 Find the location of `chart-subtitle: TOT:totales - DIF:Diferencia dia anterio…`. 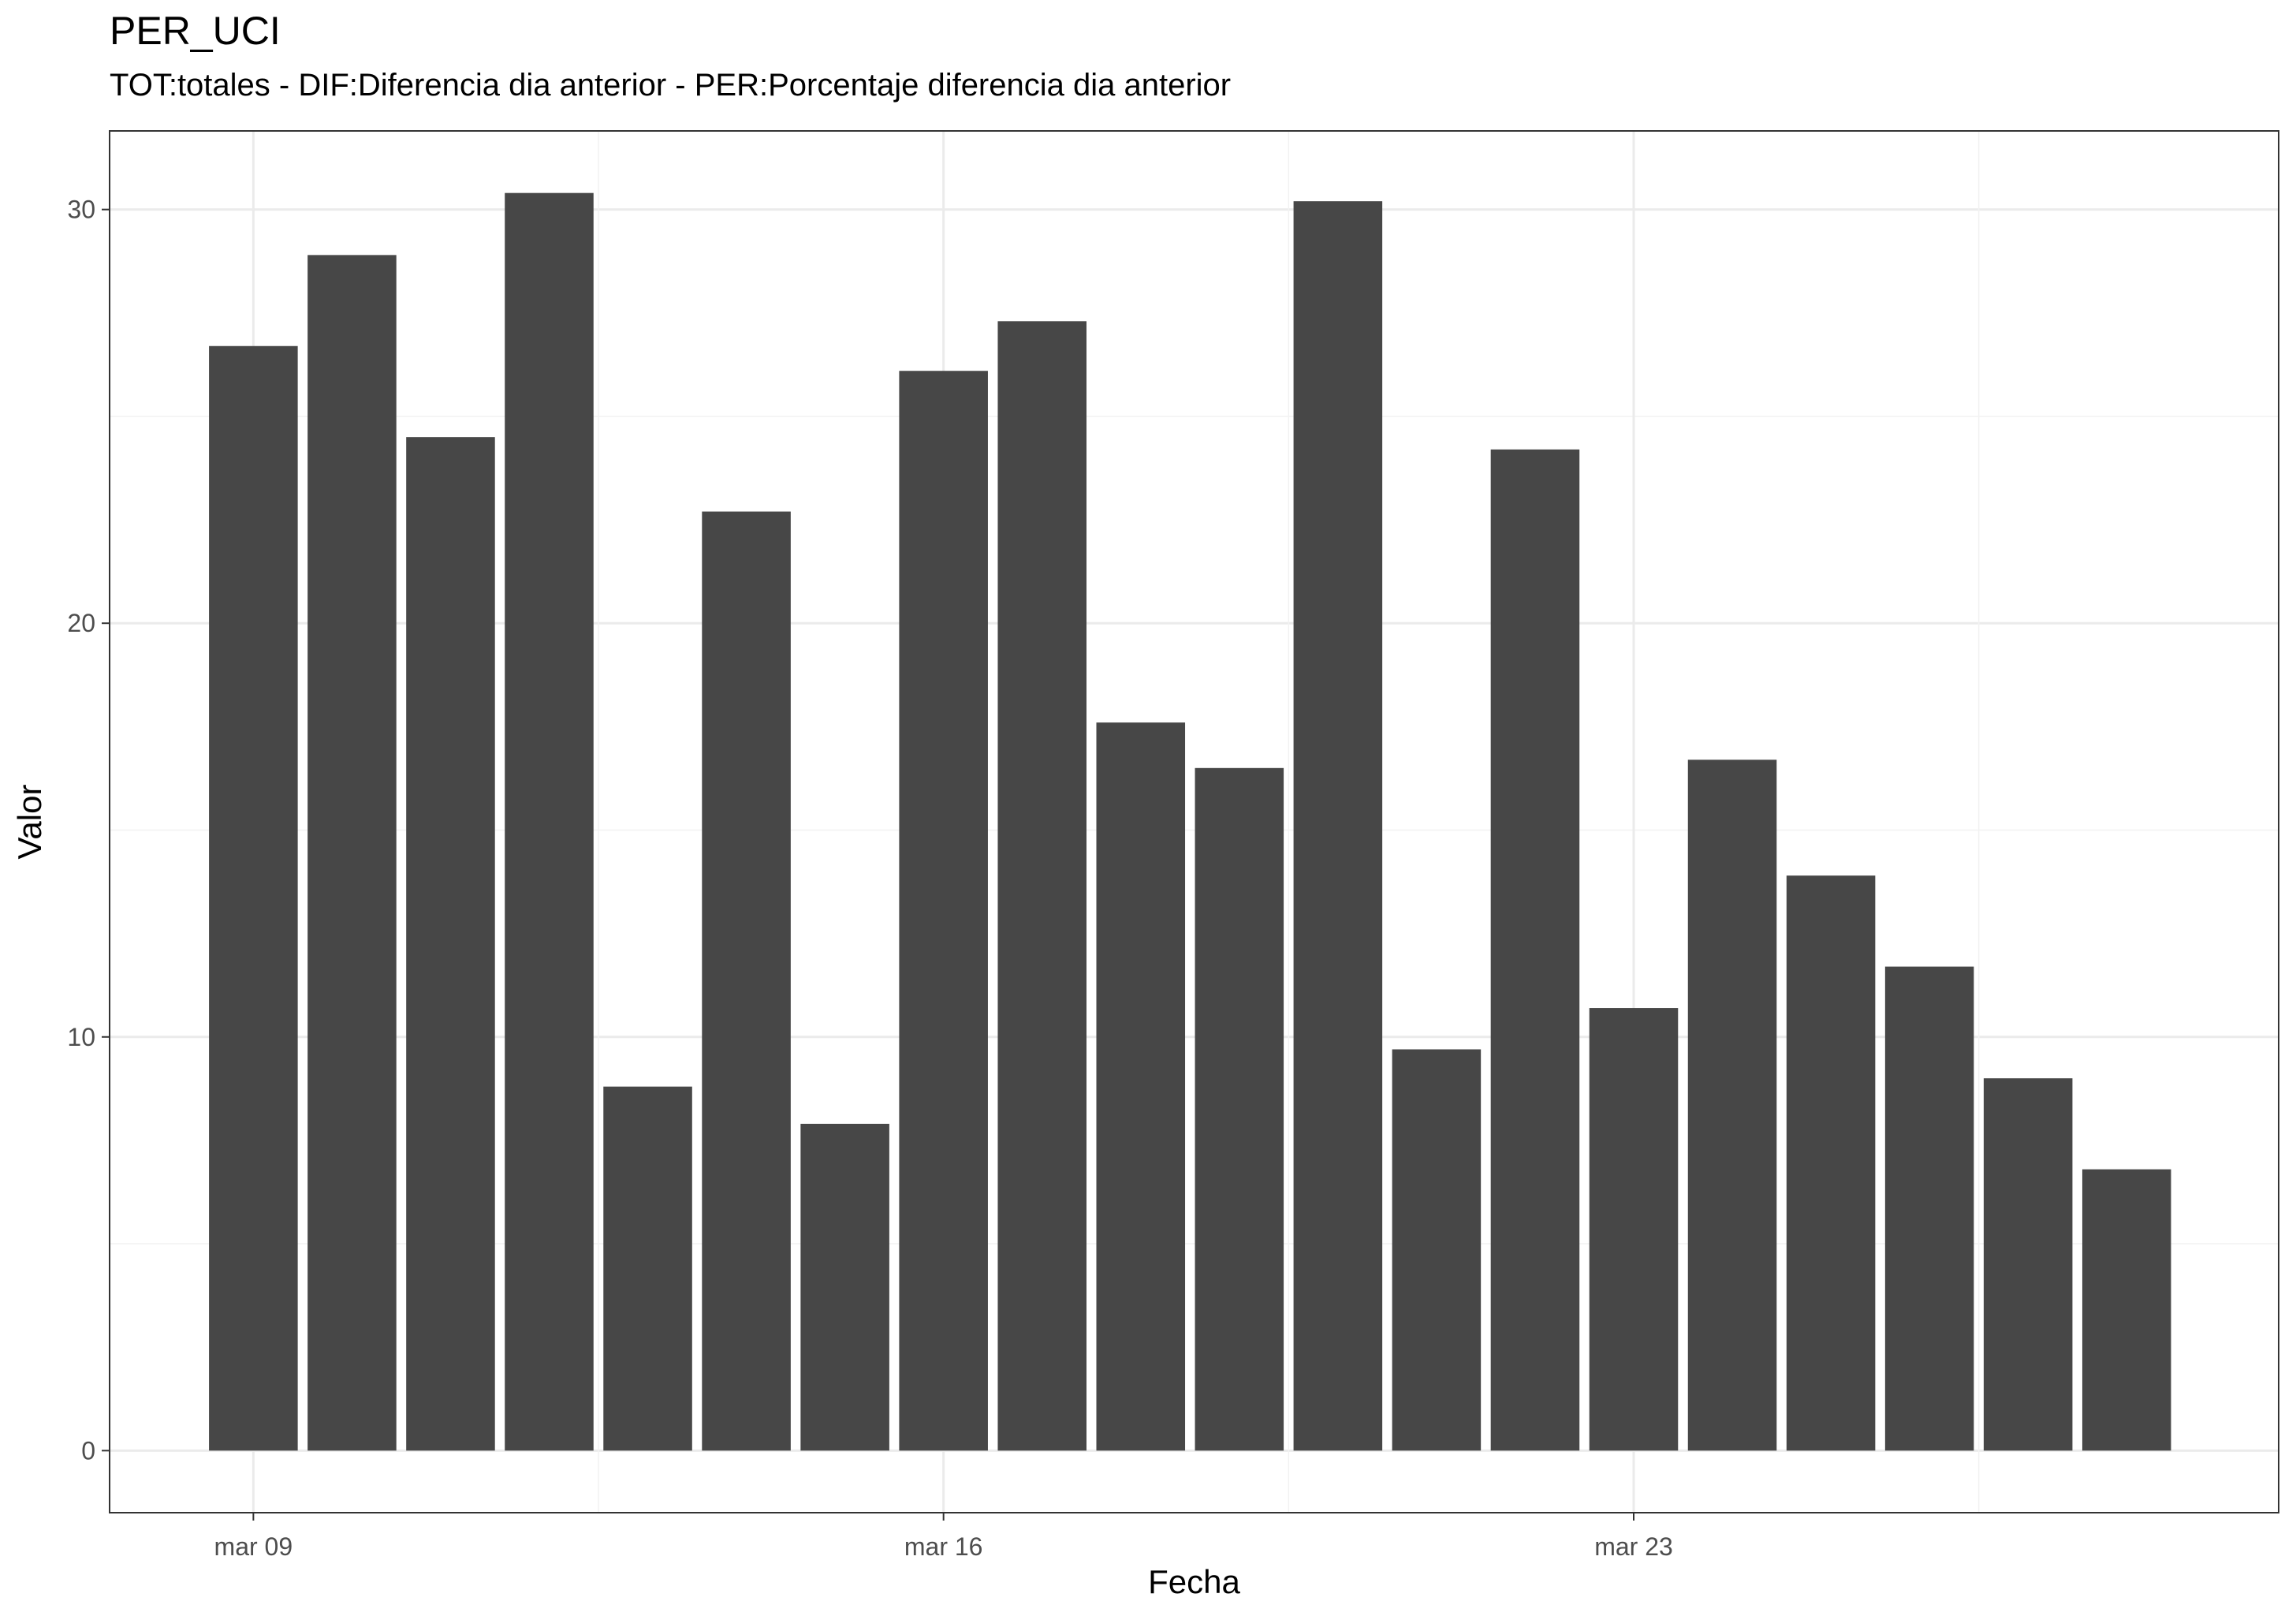

chart-subtitle: TOT:totales - DIF:Diferencia dia anterio… is located at coordinates (671, 85).